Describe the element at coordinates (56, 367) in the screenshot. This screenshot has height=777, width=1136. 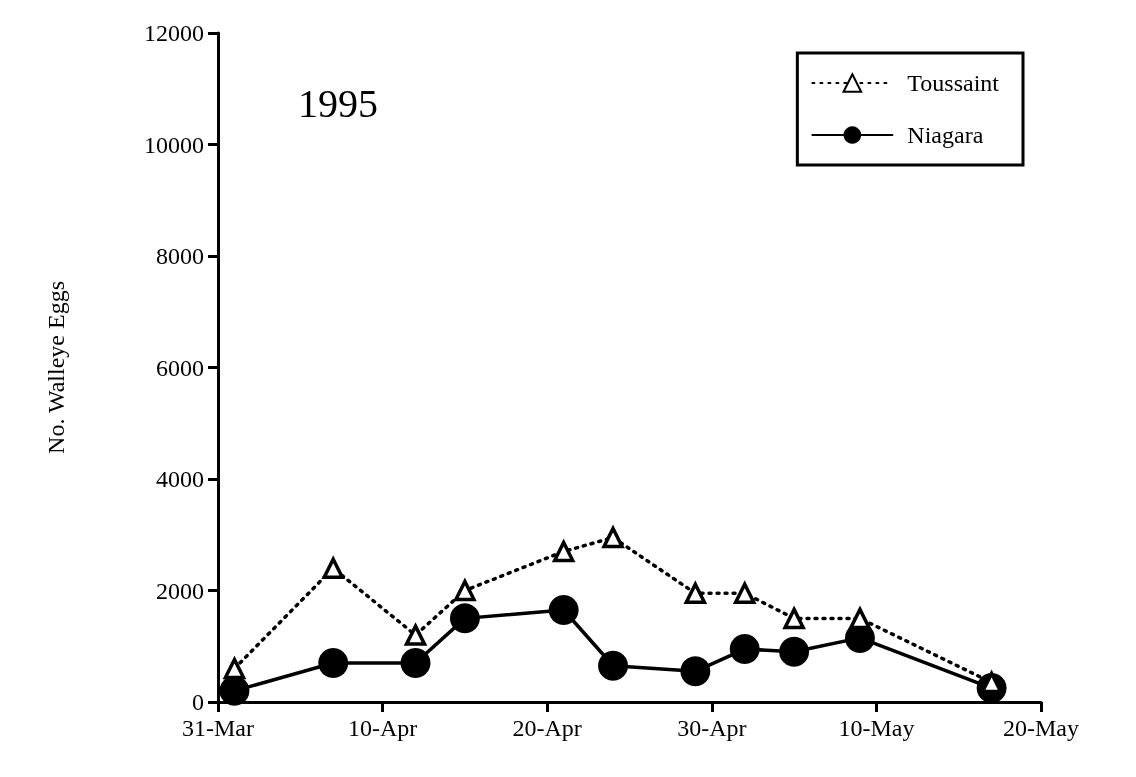
I see `y-axis-title: No. Walleye Eggs` at that location.